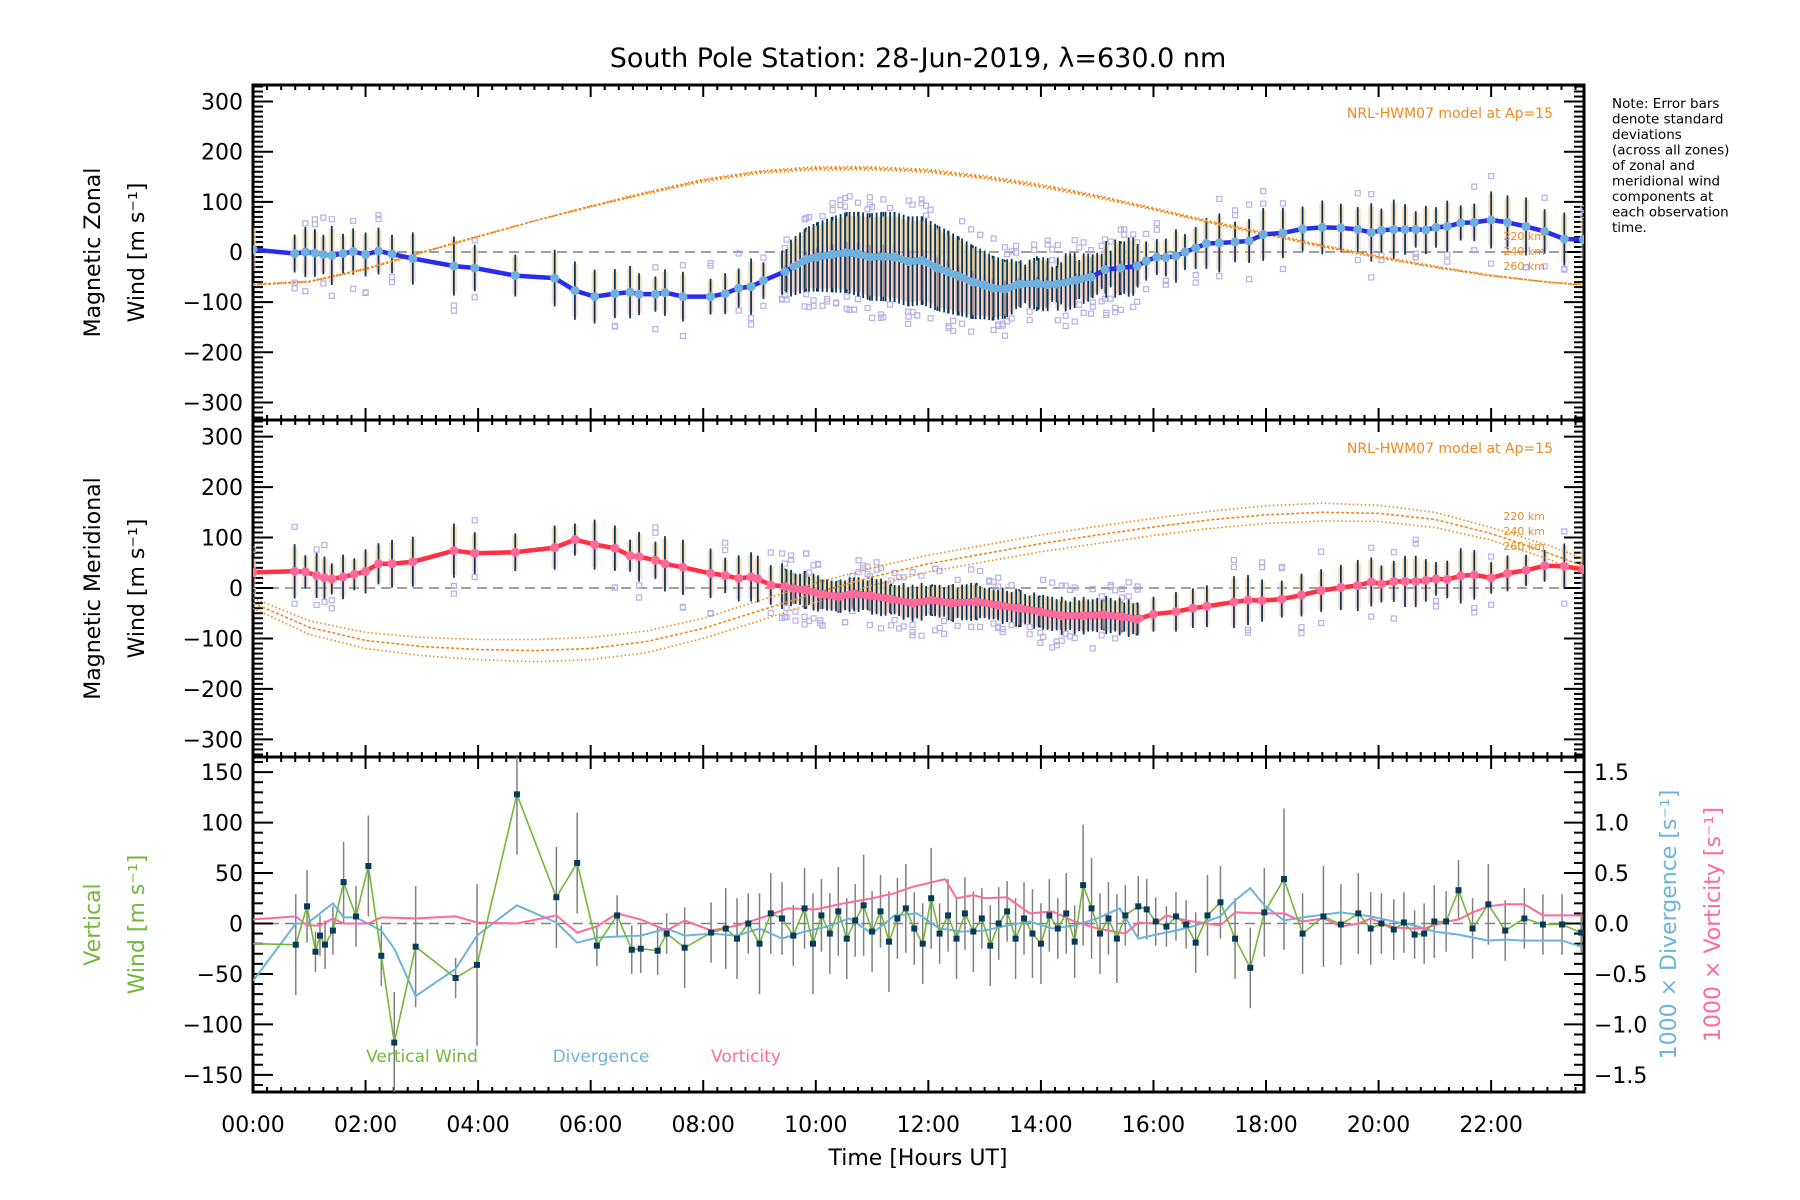 The width and height of the screenshot is (1800, 1200). Describe the element at coordinates (1611, 824) in the screenshot. I see `y2-tick-label: 1.0` at that location.